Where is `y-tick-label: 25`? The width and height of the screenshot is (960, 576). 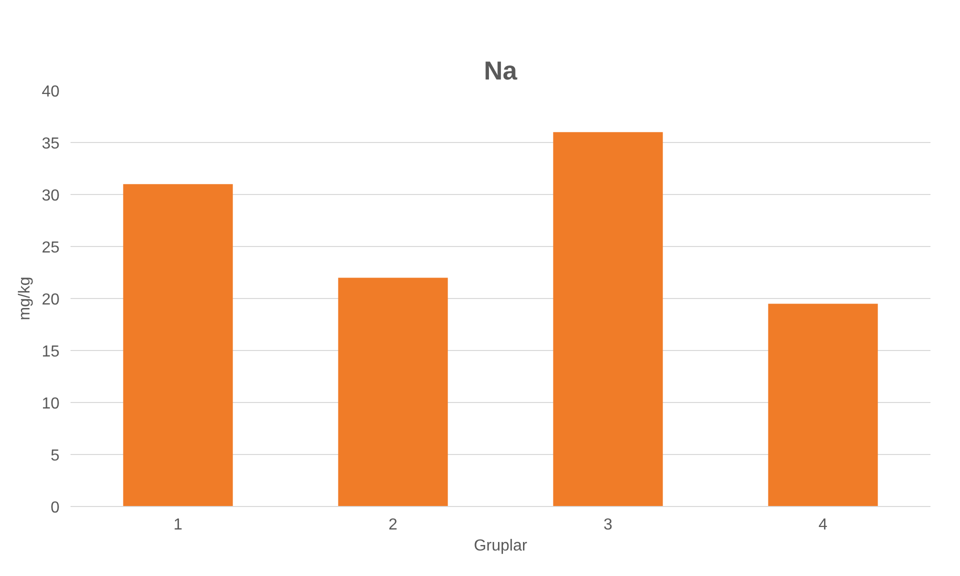 y-tick-label: 25 is located at coordinates (51, 248).